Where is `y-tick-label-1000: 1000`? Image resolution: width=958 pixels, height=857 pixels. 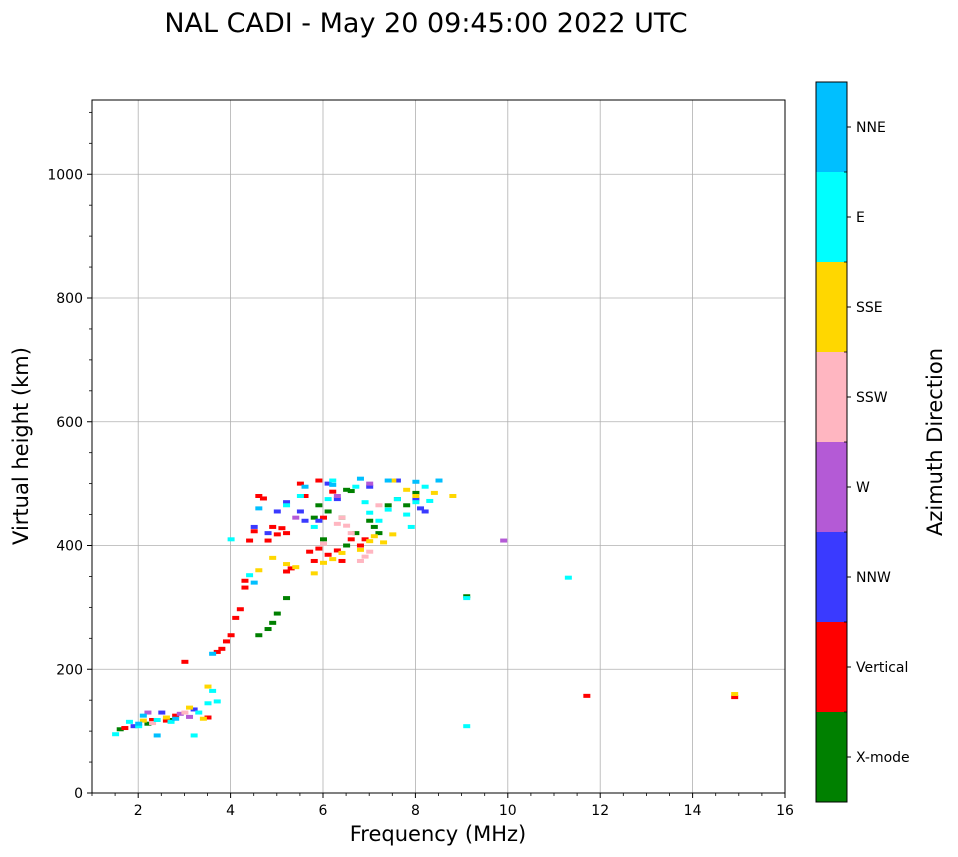
y-tick-label-1000: 1000 is located at coordinates (65, 175).